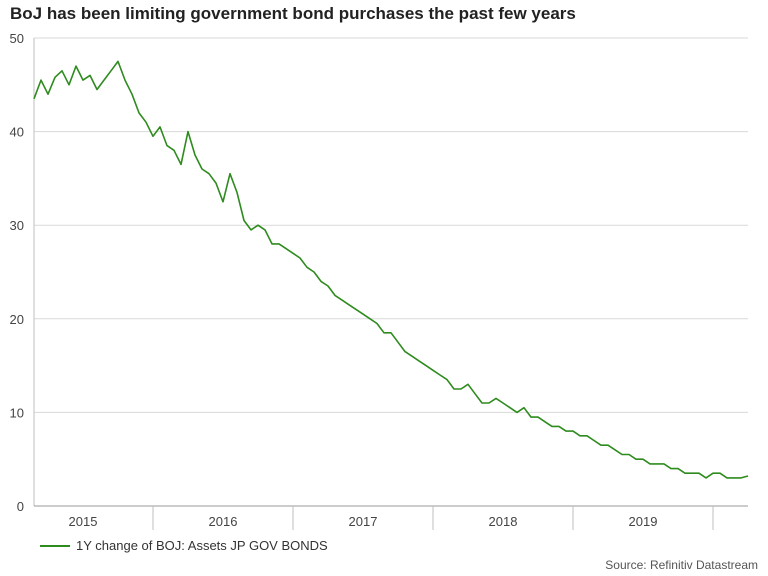 This screenshot has height=576, width=768. What do you see at coordinates (363, 521) in the screenshot?
I see `x-tick-label: 2017` at bounding box center [363, 521].